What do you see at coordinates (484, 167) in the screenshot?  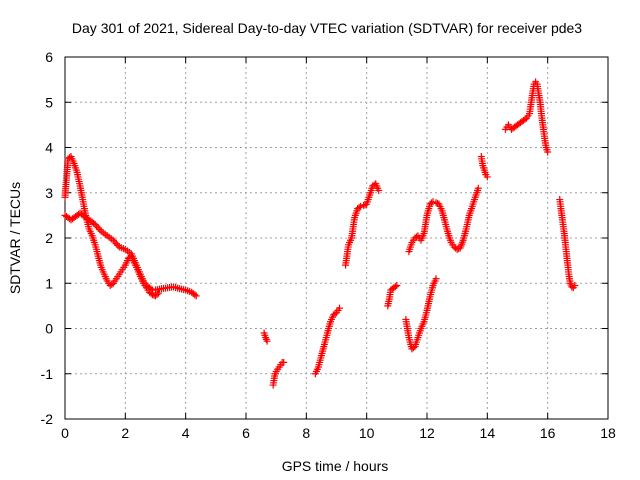 I see `series-track-j` at bounding box center [484, 167].